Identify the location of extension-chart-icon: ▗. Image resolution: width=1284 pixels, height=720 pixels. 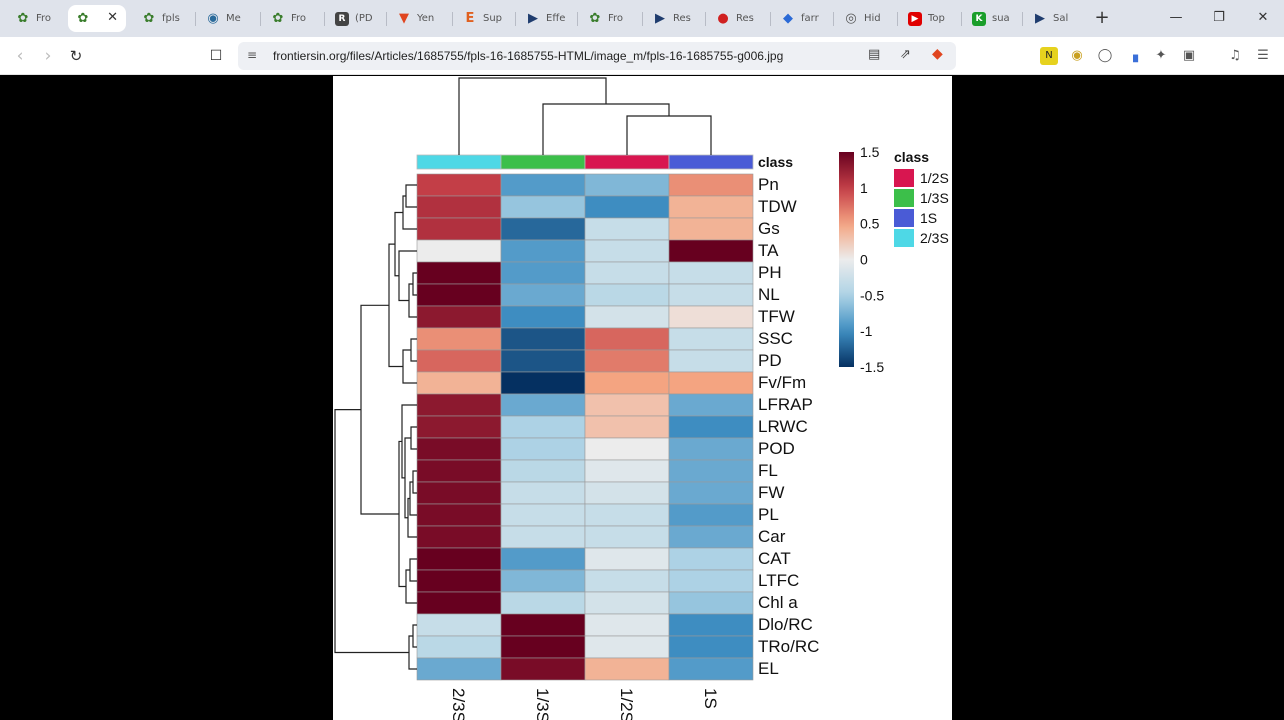
(1133, 55).